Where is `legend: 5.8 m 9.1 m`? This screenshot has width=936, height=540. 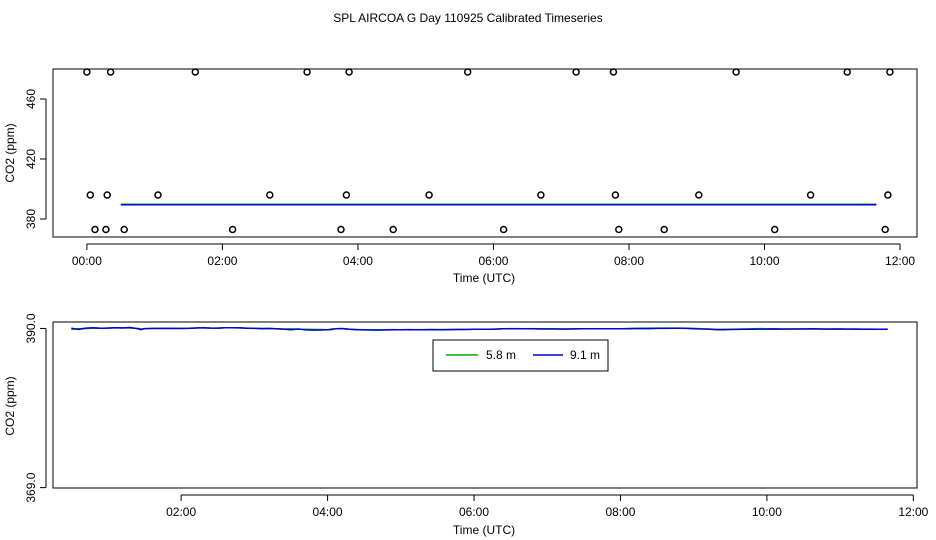 legend: 5.8 m 9.1 m is located at coordinates (520, 355).